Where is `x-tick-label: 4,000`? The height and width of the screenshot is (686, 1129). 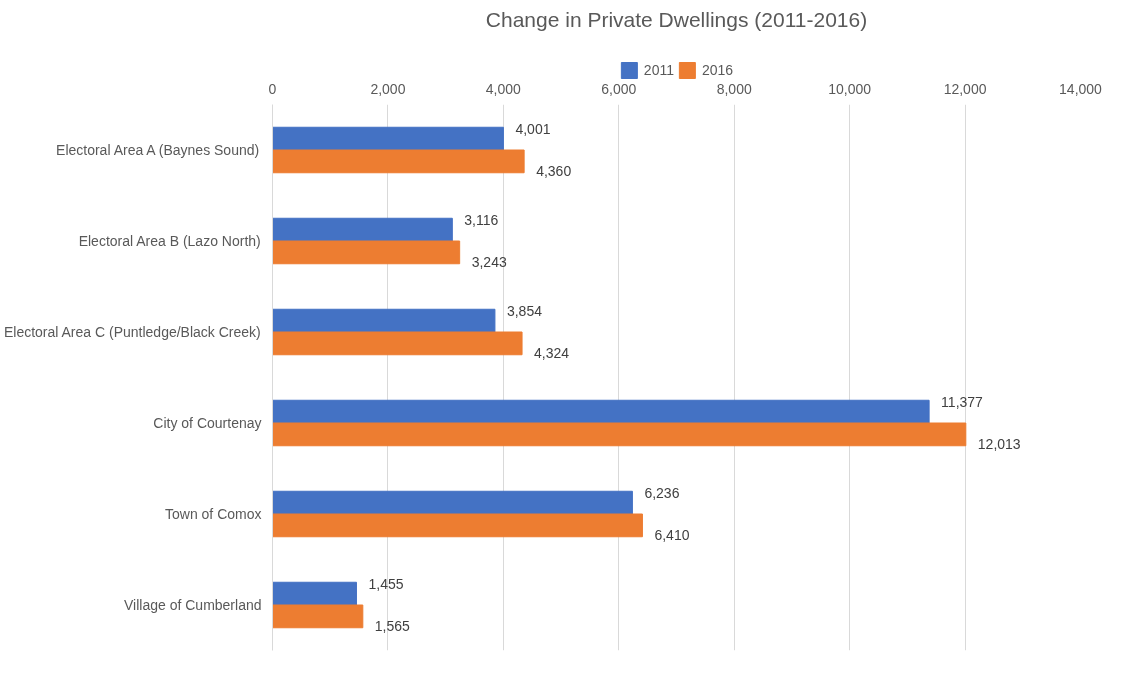 x-tick-label: 4,000 is located at coordinates (503, 88).